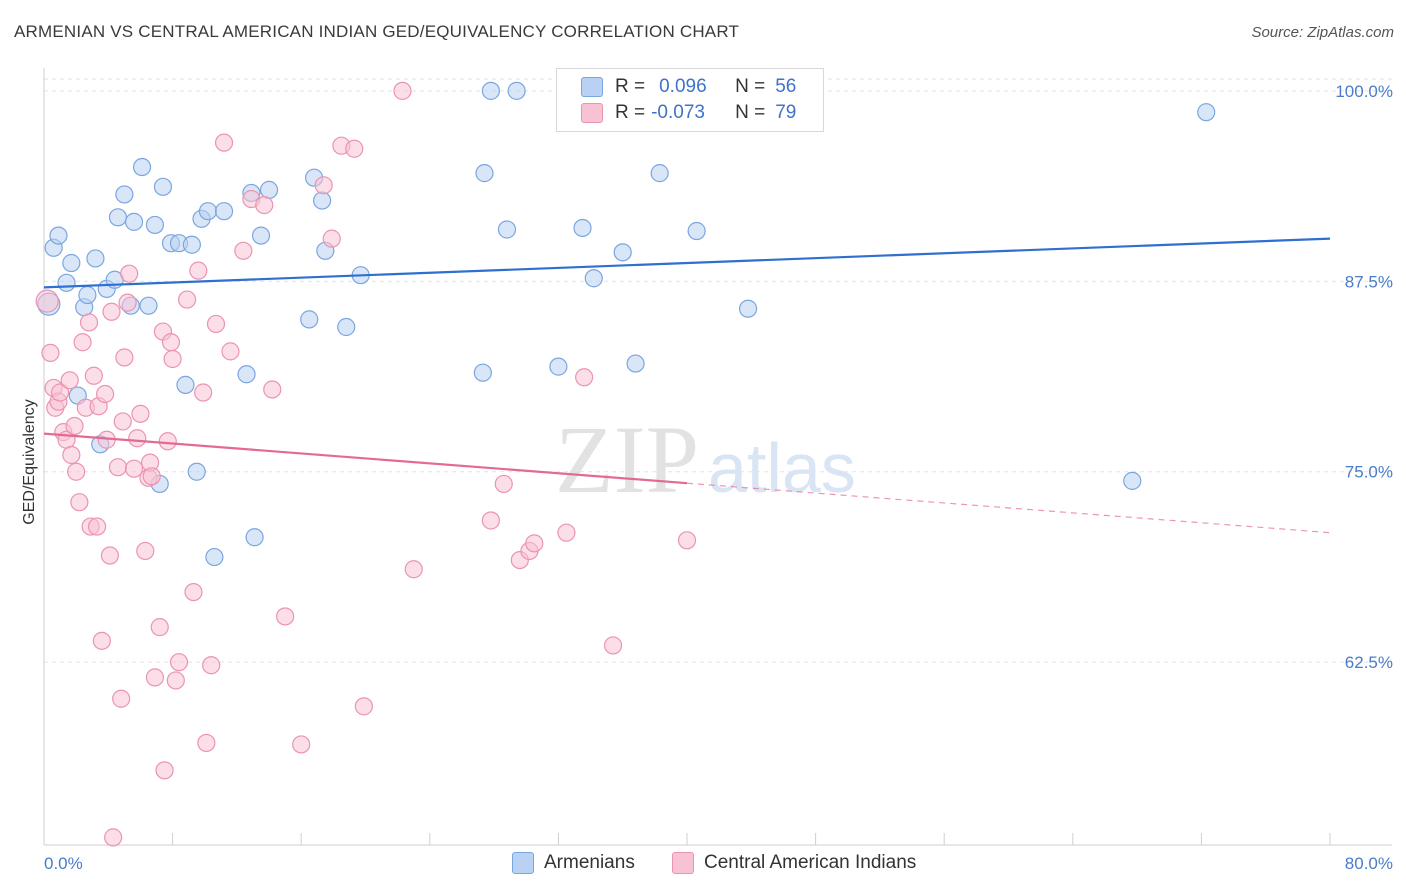 The width and height of the screenshot is (1406, 892). Describe the element at coordinates (782, 468) in the screenshot. I see `watermark-atlas: atlas` at that location.